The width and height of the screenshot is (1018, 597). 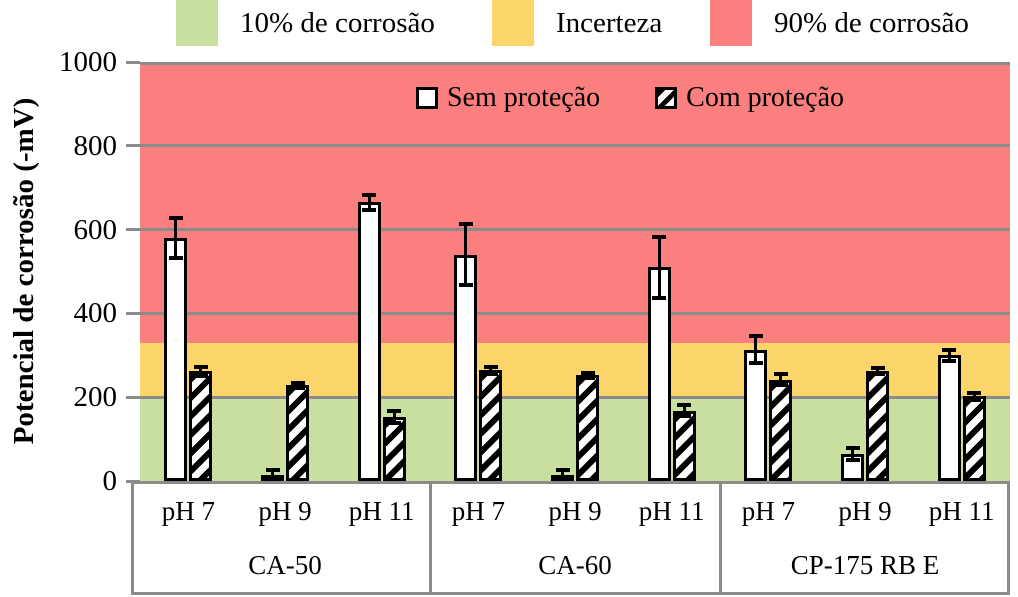 I want to click on series-legend-item: Com proteção, so click(x=749, y=98).